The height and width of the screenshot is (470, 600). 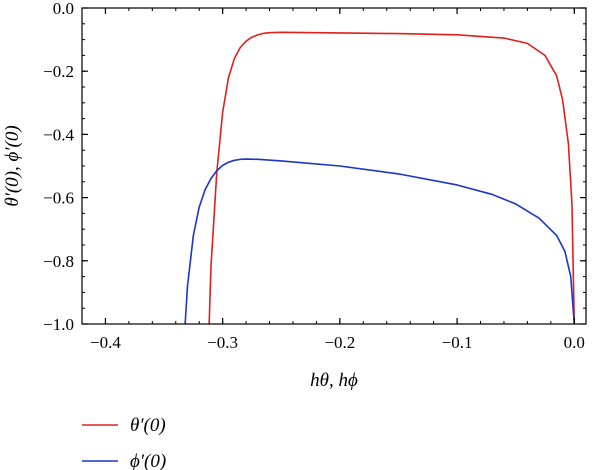 What do you see at coordinates (12, 165) in the screenshot?
I see `y-axis-label: θ′(0), ϕ′(0)` at bounding box center [12, 165].